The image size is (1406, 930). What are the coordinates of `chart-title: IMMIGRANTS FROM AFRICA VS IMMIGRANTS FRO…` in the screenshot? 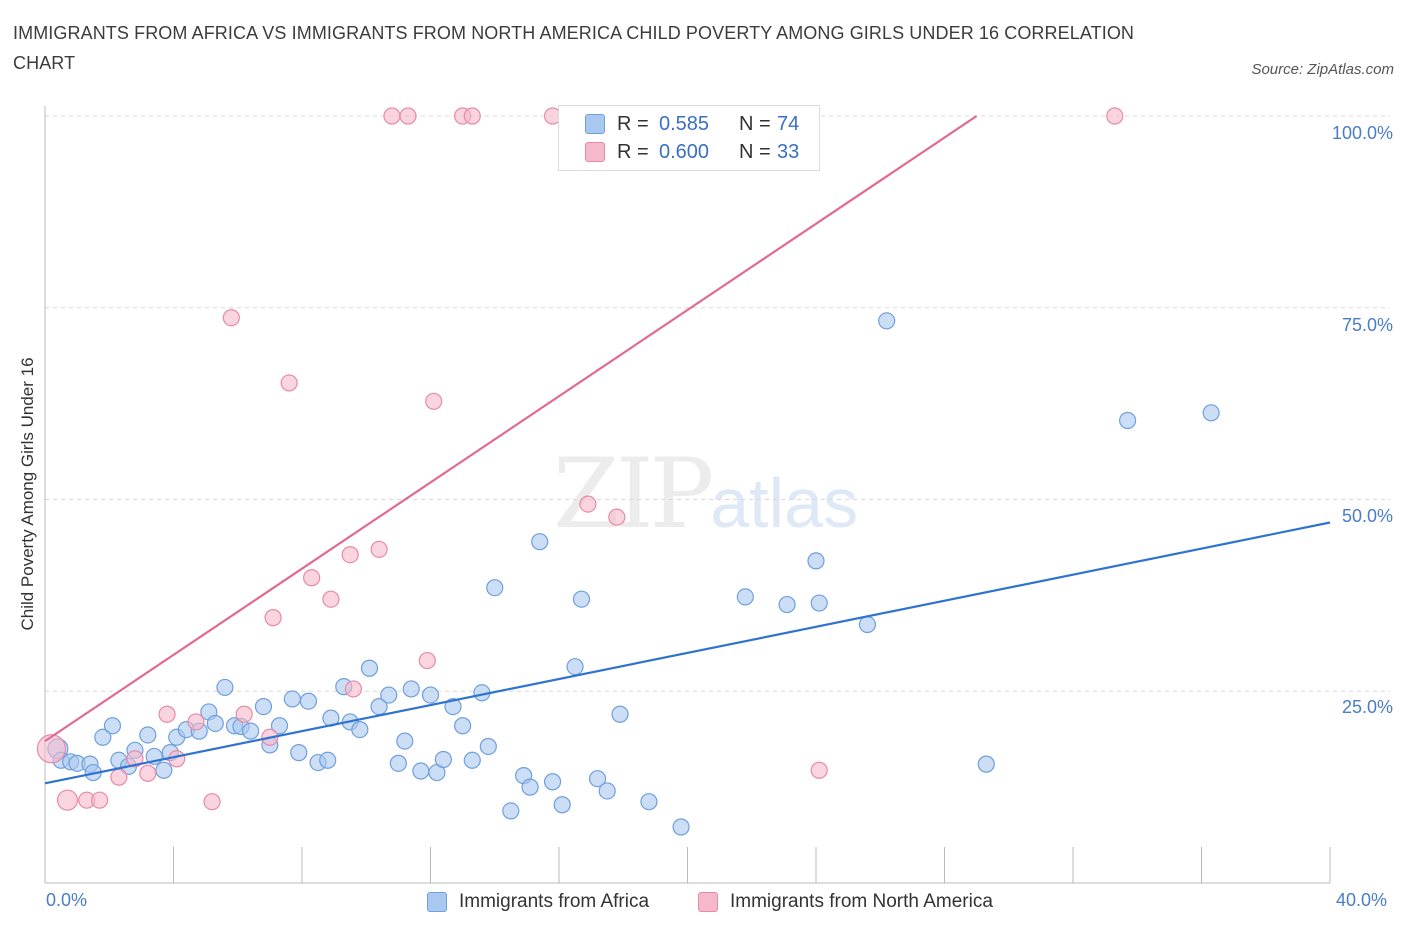 It's located at (574, 48).